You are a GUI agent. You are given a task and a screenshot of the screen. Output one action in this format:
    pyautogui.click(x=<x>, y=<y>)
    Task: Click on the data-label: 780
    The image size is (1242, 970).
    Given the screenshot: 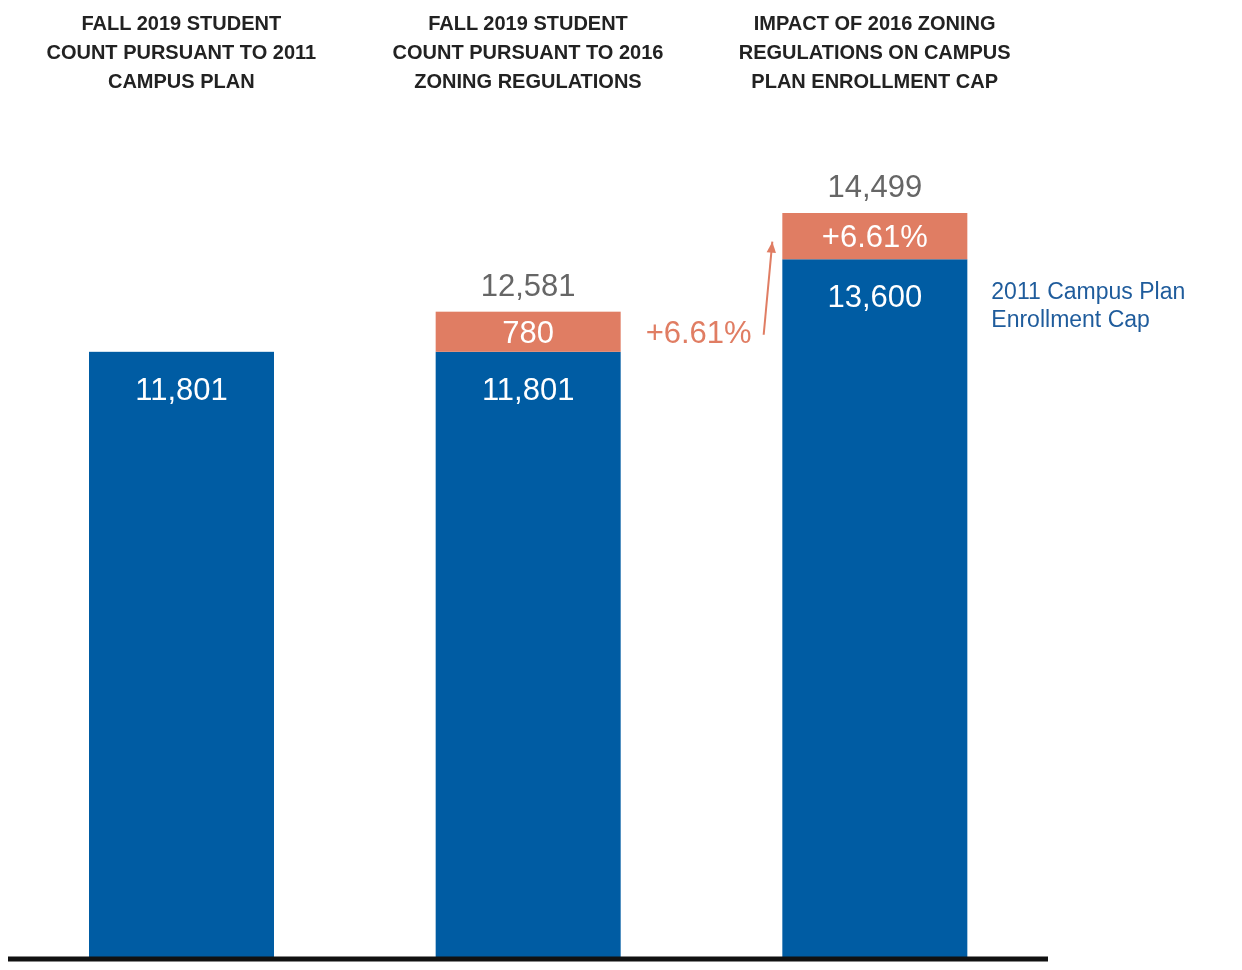 What is the action you would take?
    pyautogui.click(x=528, y=332)
    